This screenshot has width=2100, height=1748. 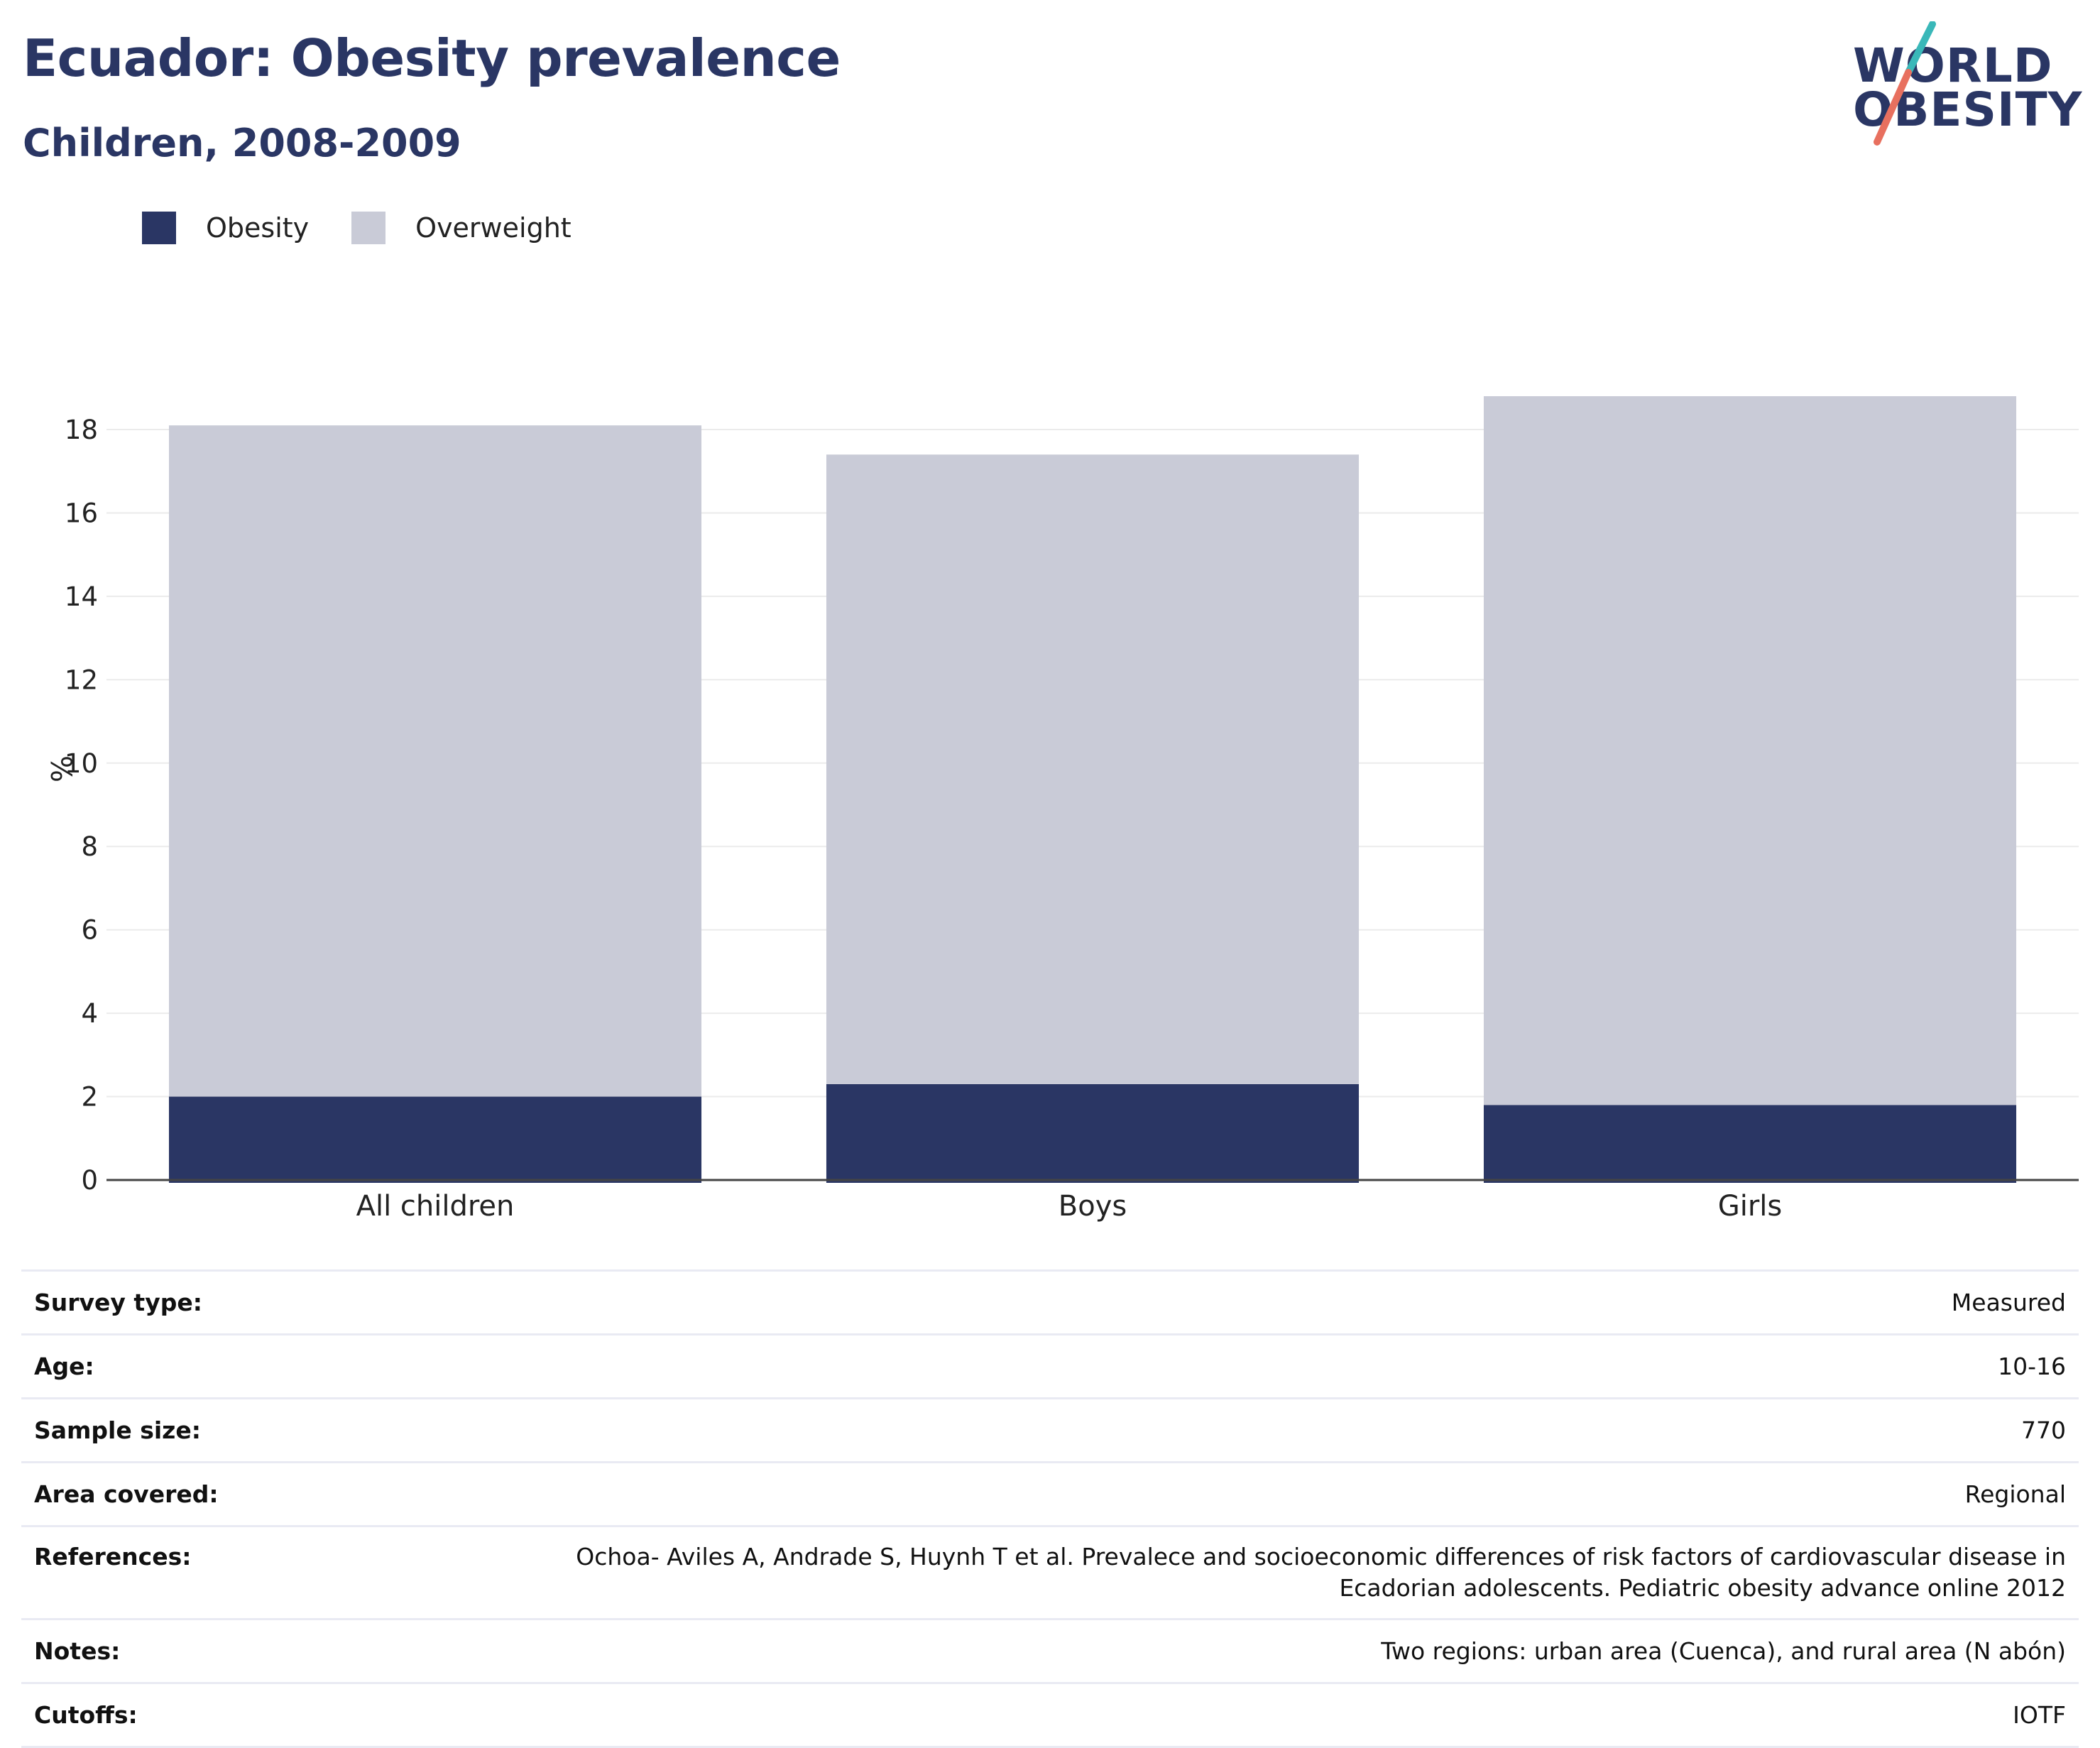 What do you see at coordinates (242, 143) in the screenshot?
I see `chart-subtitle: Children, 2008-2009` at bounding box center [242, 143].